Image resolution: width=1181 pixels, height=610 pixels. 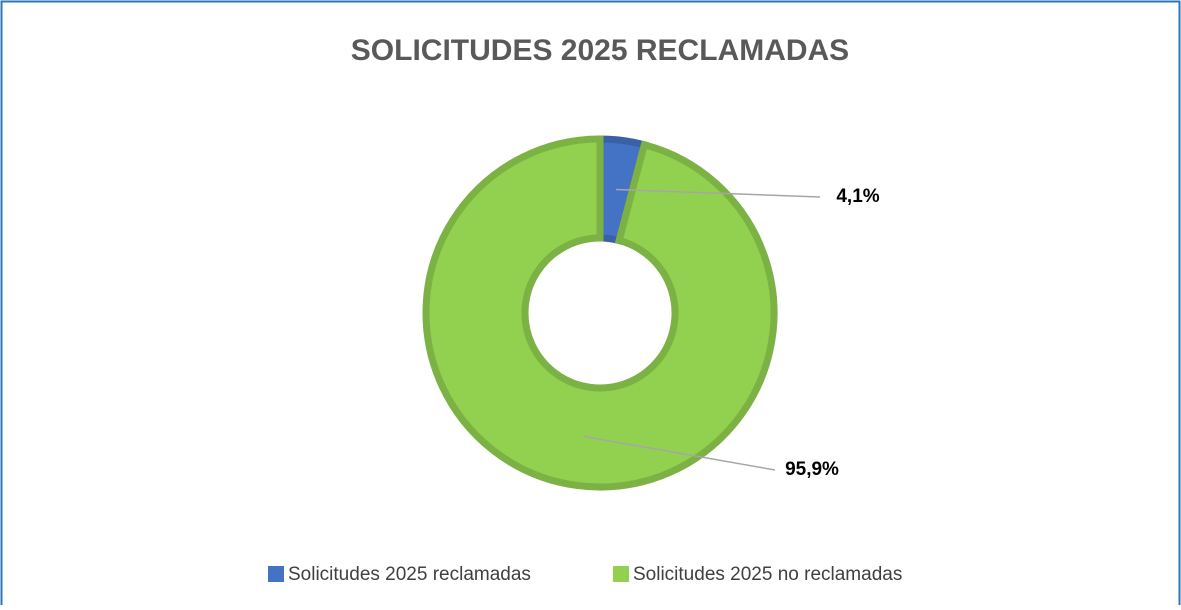 I want to click on data-label: 4,1%, so click(x=857, y=196).